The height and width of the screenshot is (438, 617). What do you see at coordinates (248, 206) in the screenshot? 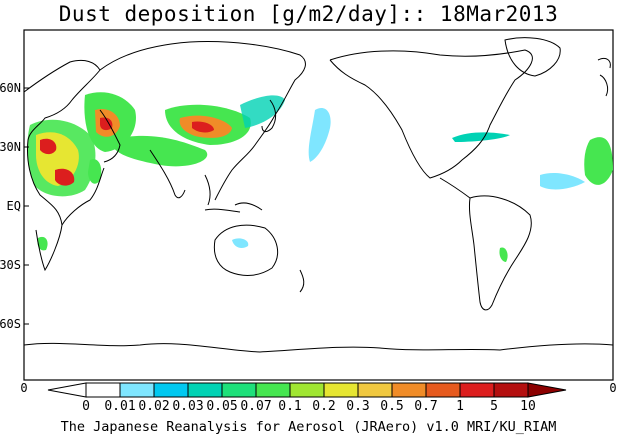
I see `coast-indonesia-b` at bounding box center [248, 206].